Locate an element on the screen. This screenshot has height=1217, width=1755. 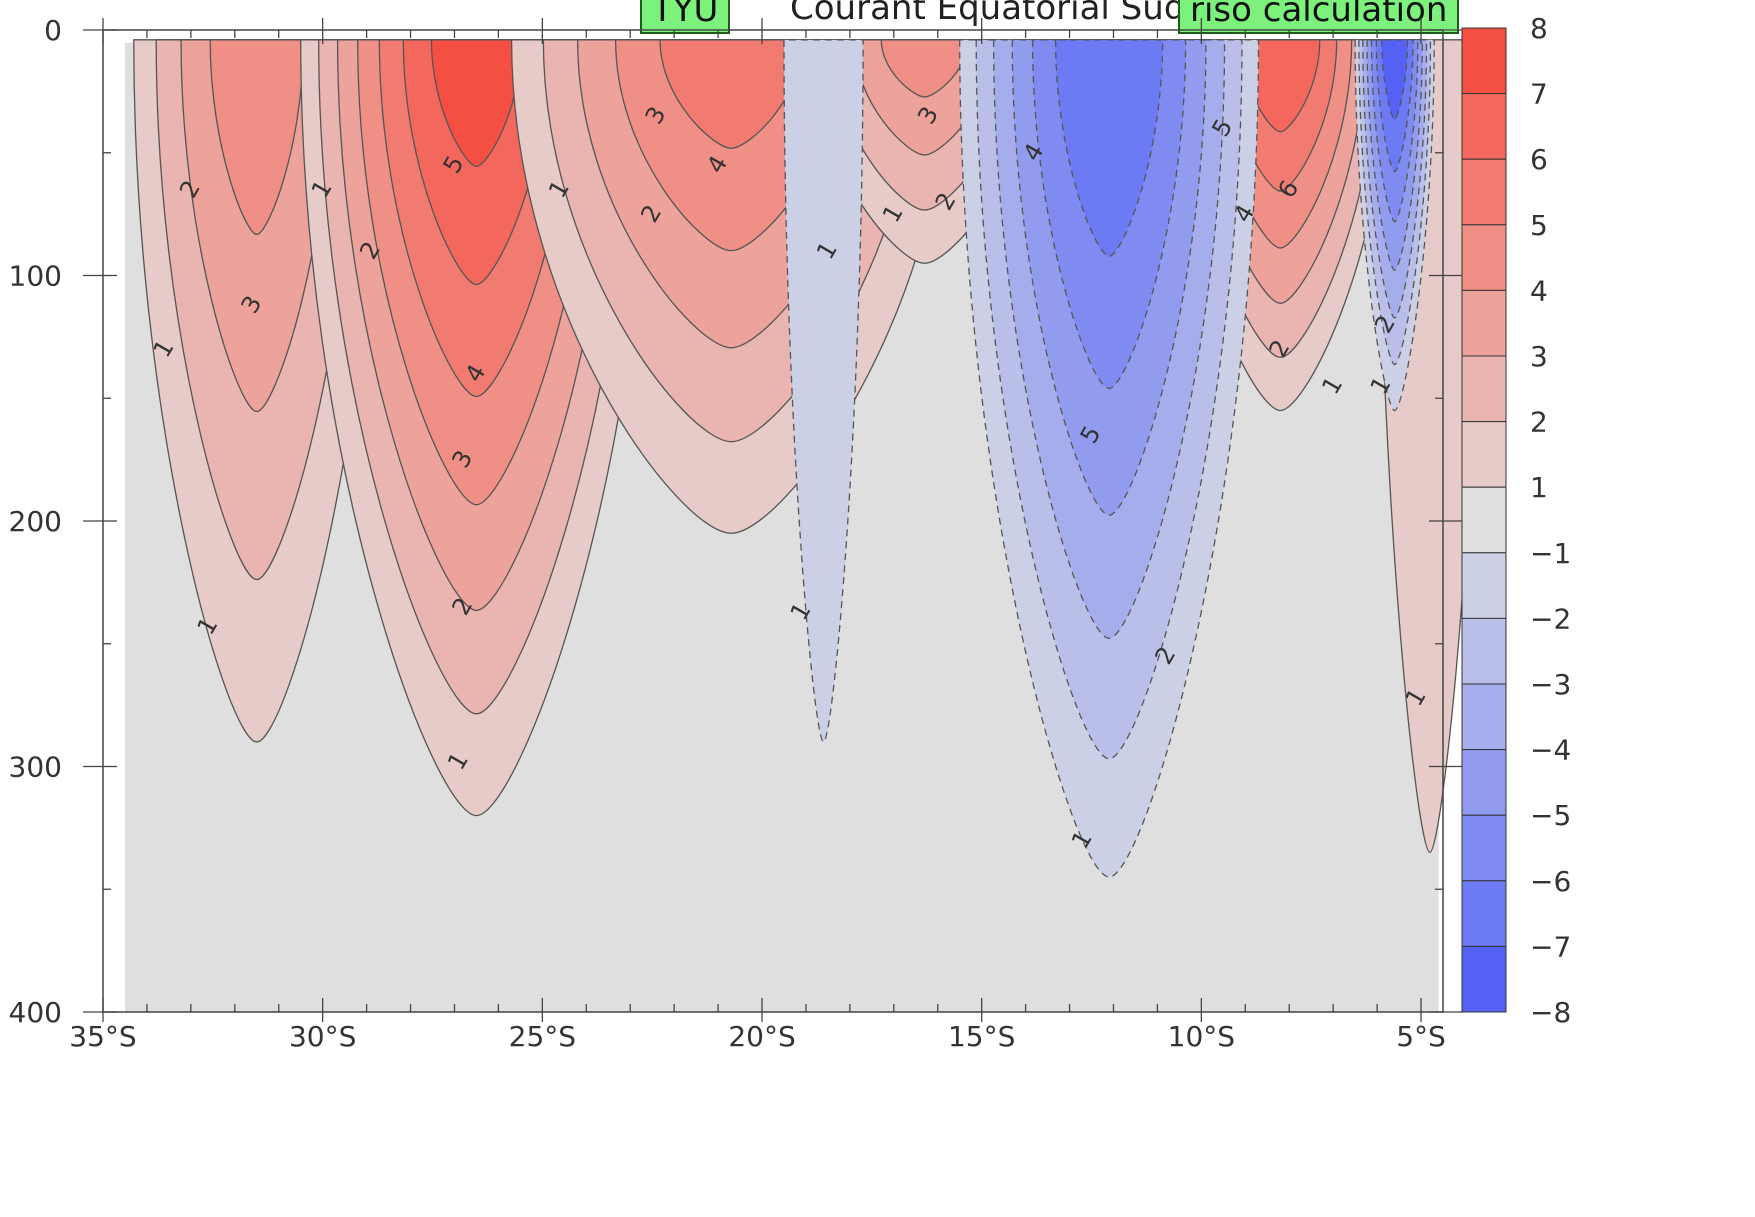
colorbar-label: −3 is located at coordinates (1550, 684).